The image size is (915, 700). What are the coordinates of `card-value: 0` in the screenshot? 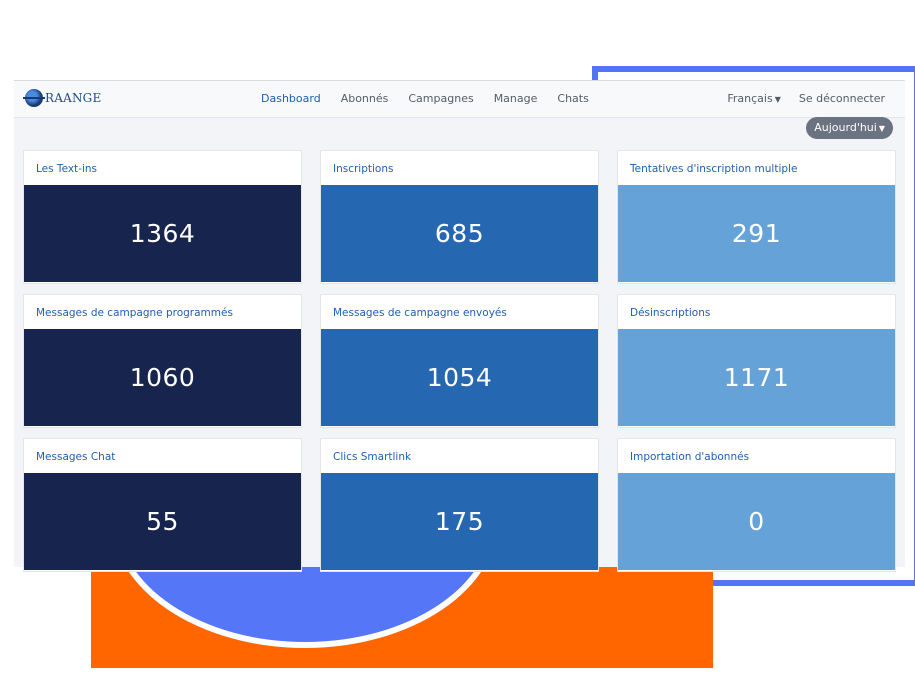 It's located at (756, 521).